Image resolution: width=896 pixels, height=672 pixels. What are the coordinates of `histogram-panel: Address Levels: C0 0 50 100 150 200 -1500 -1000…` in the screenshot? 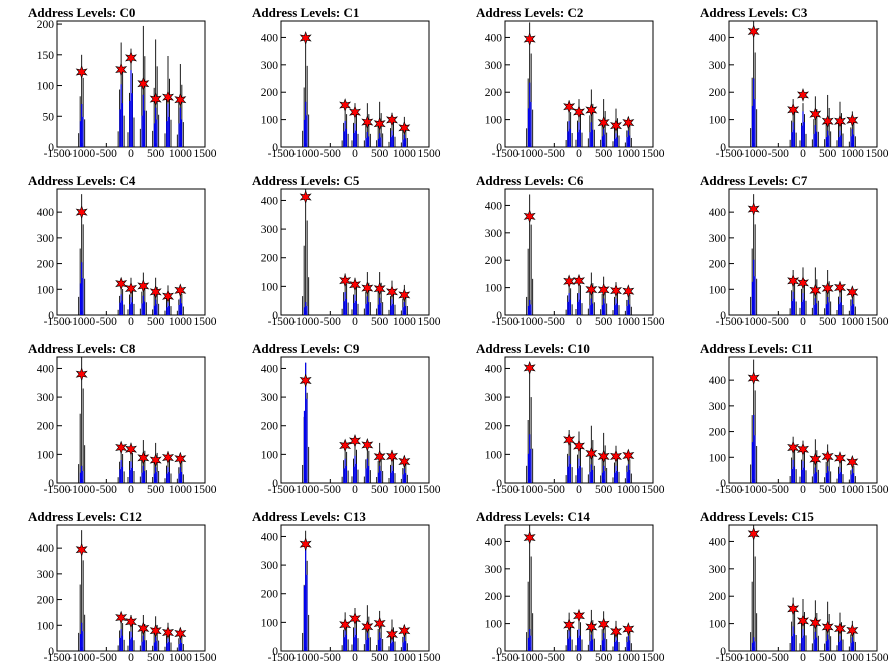 It's located at (112, 84).